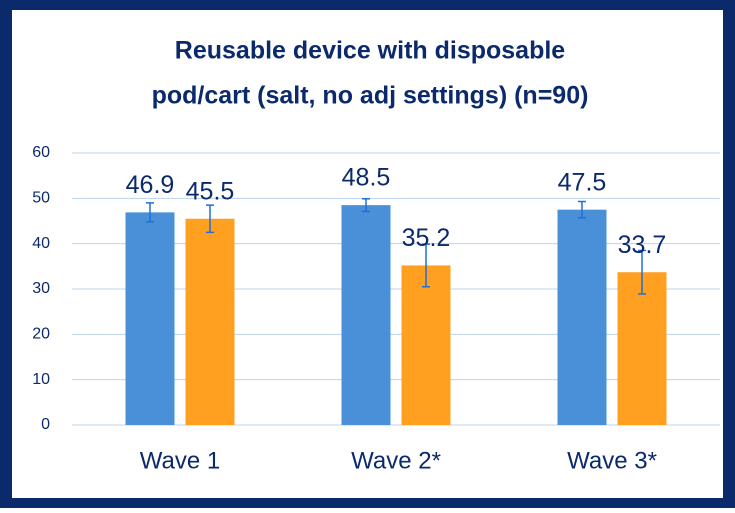 The width and height of the screenshot is (735, 513). I want to click on y-tick-label: 40, so click(41, 243).